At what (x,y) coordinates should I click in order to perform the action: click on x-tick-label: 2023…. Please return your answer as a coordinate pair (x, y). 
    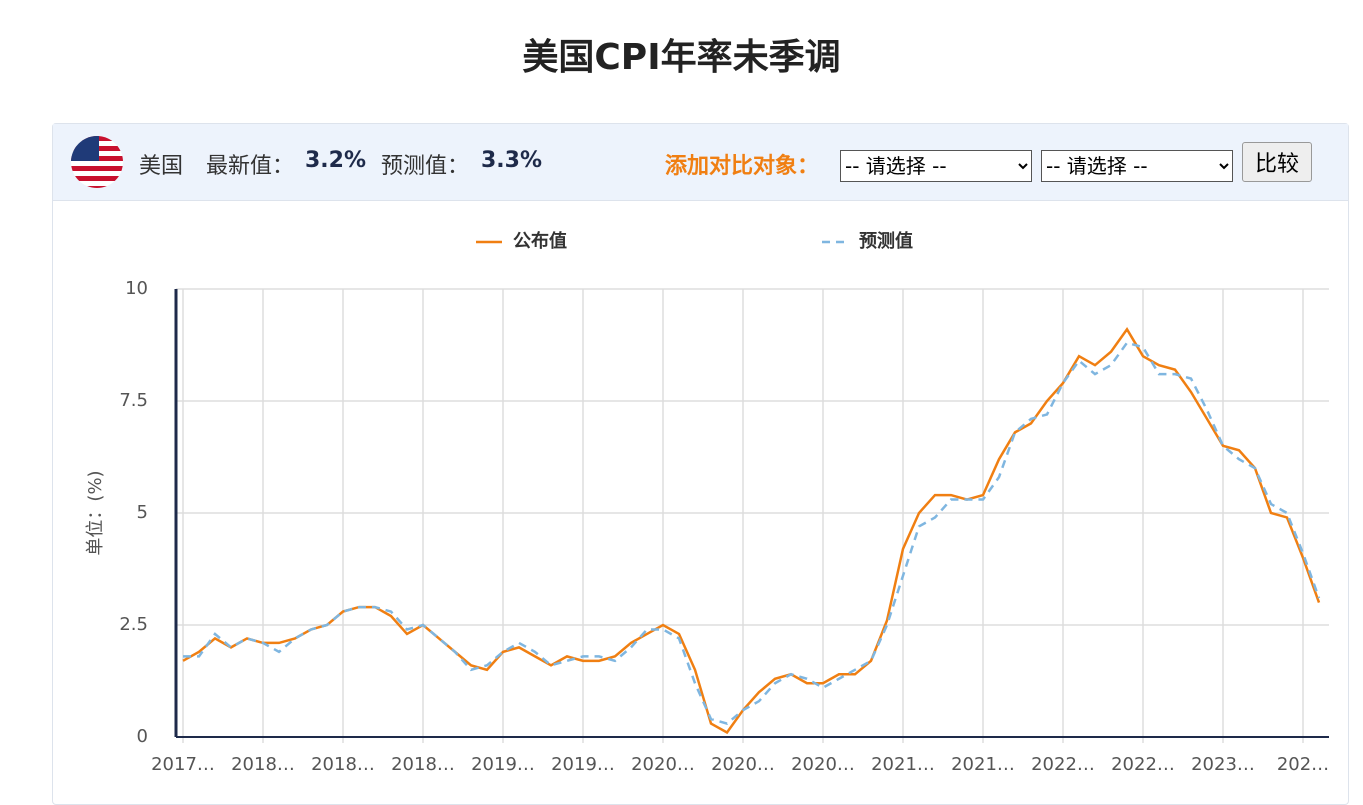
    Looking at the image, I should click on (1223, 764).